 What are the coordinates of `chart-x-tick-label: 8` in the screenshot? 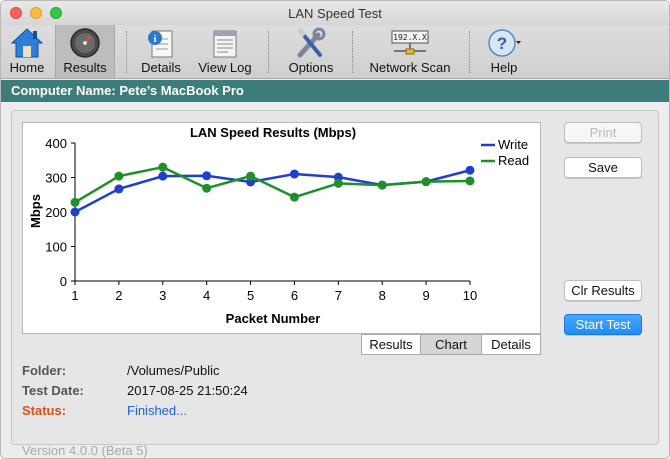 It's located at (382, 295).